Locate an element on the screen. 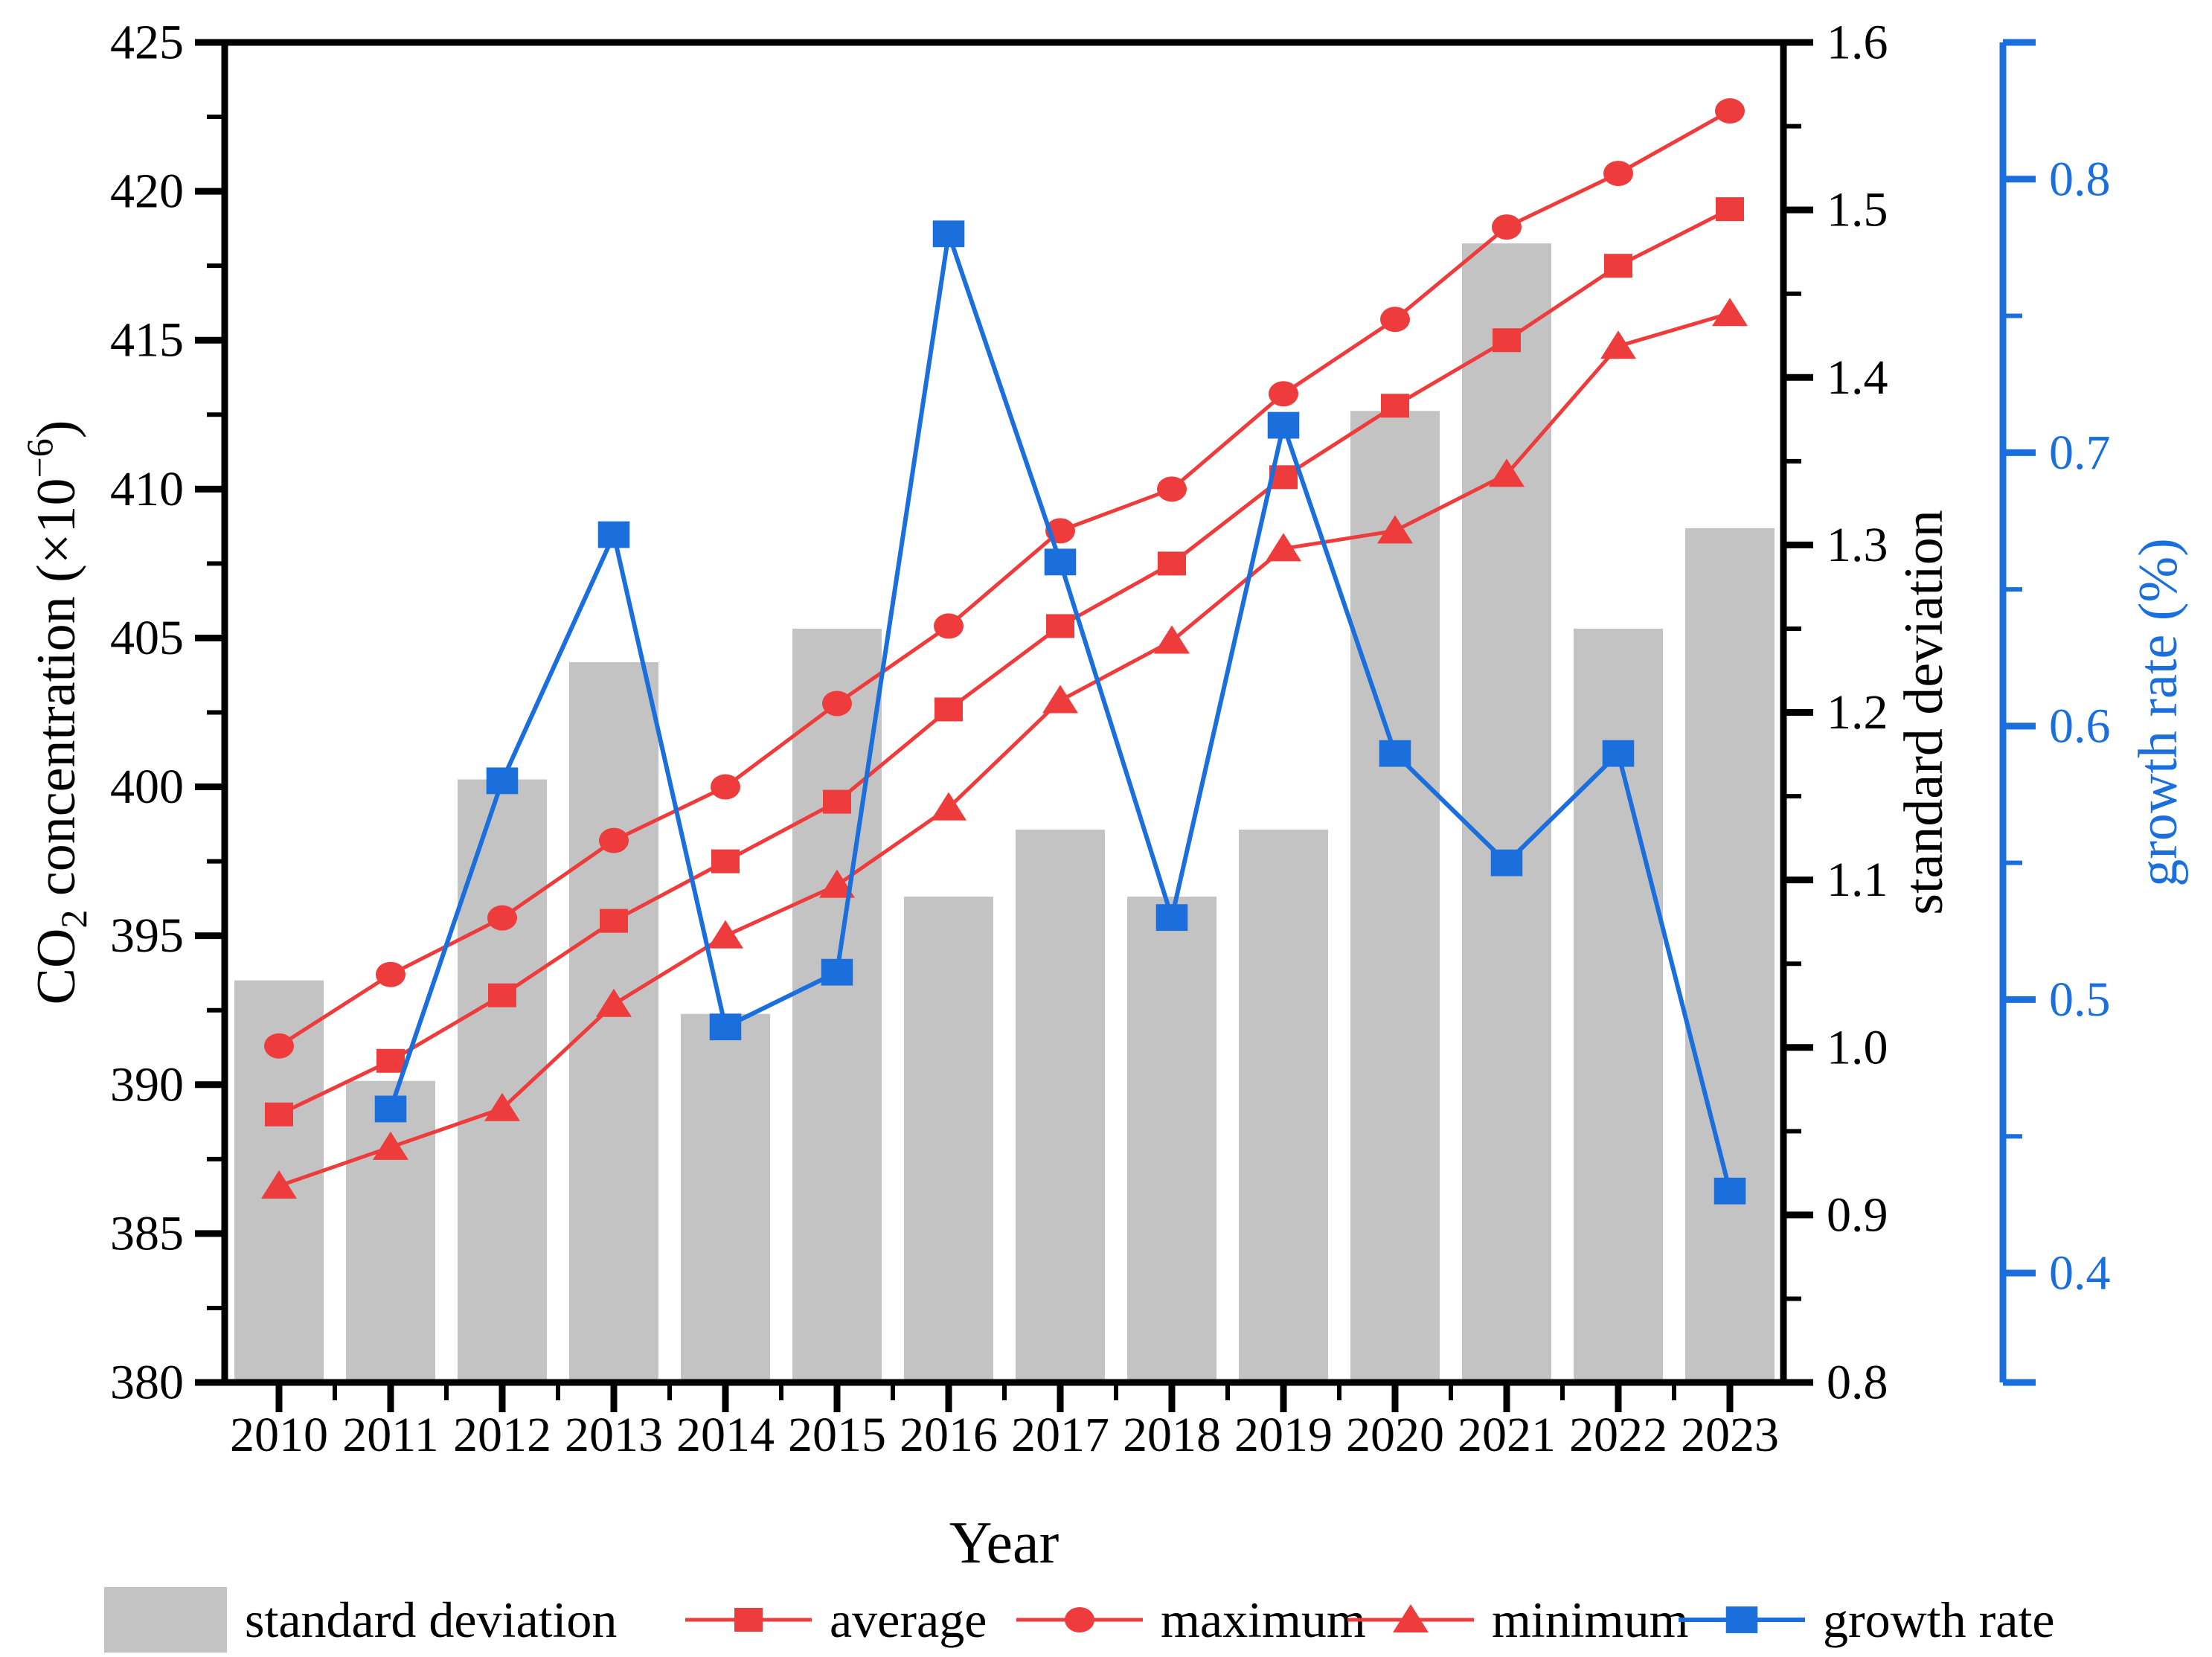 The image size is (2212, 1657). right-axis-tick-label: 1.5 is located at coordinates (1857, 210).